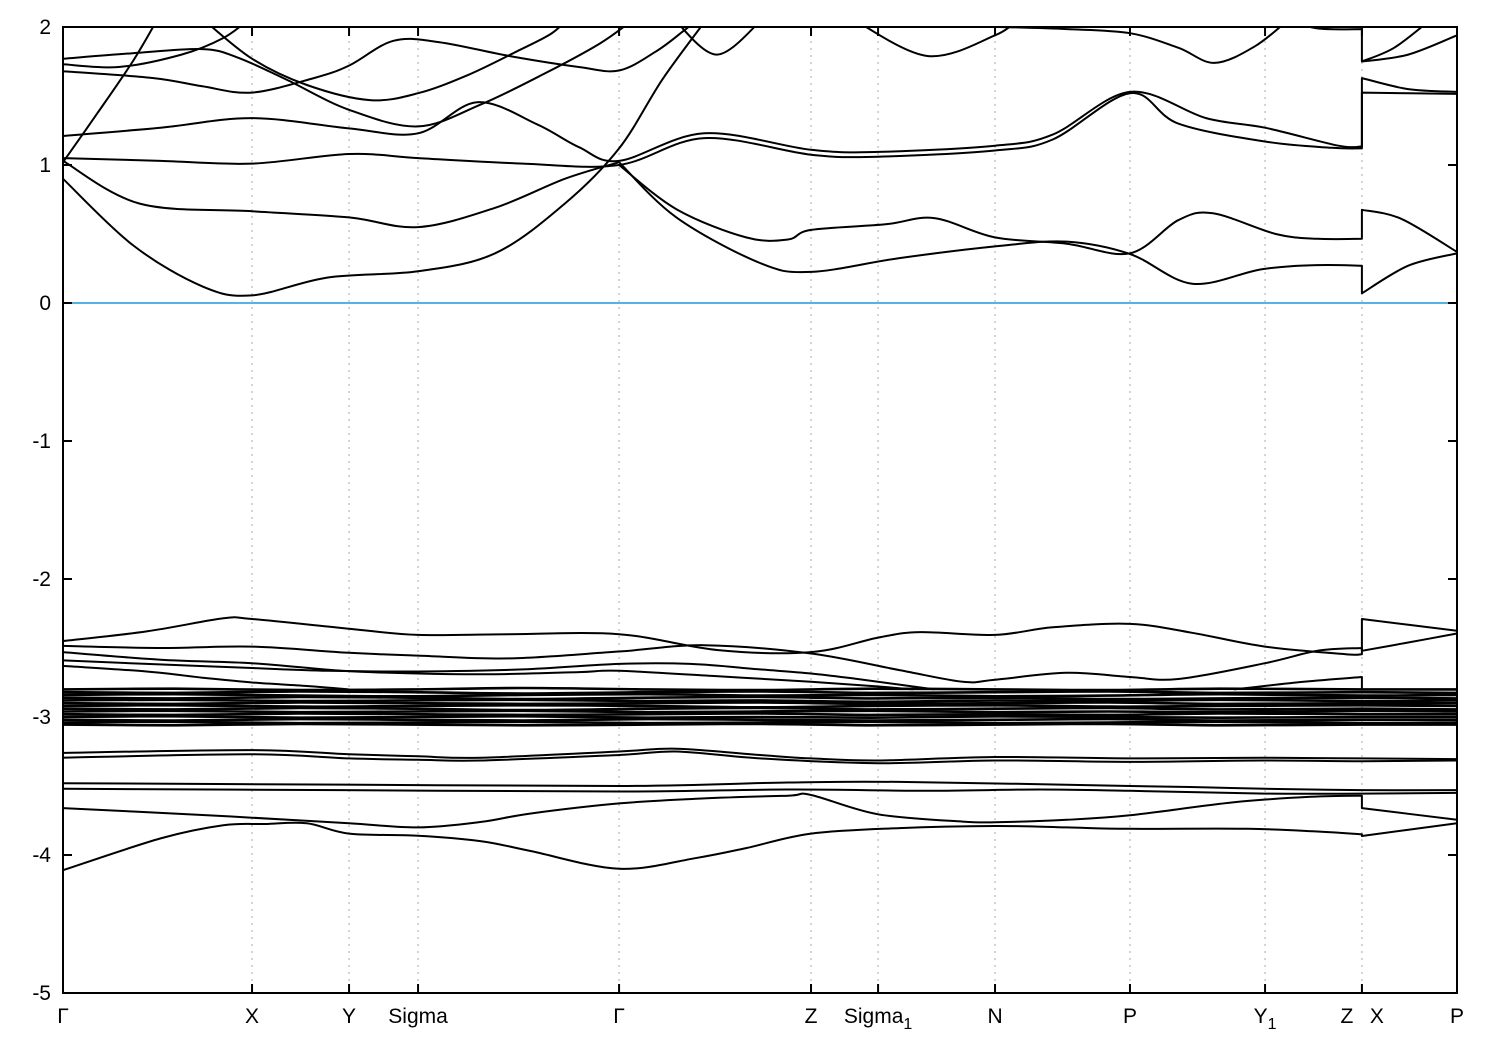 This screenshot has height=1050, width=1500. Describe the element at coordinates (45, 303) in the screenshot. I see `y-tick-label: 0` at that location.